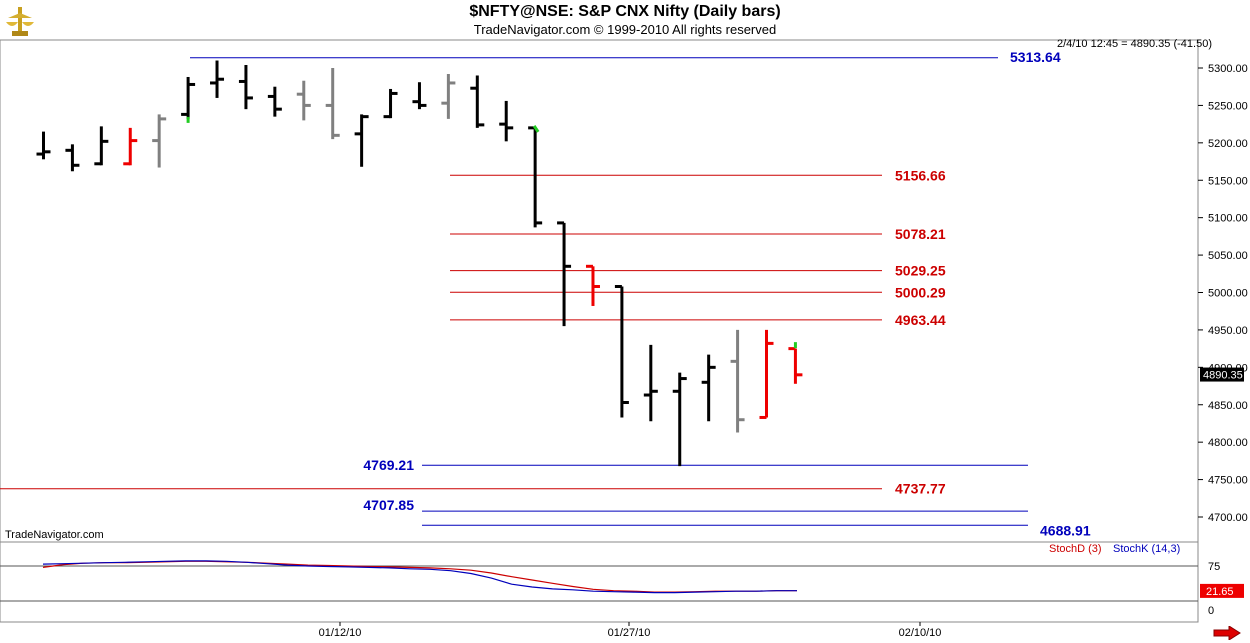  I want to click on last-price-tag-label: 4890.35, so click(1223, 376).